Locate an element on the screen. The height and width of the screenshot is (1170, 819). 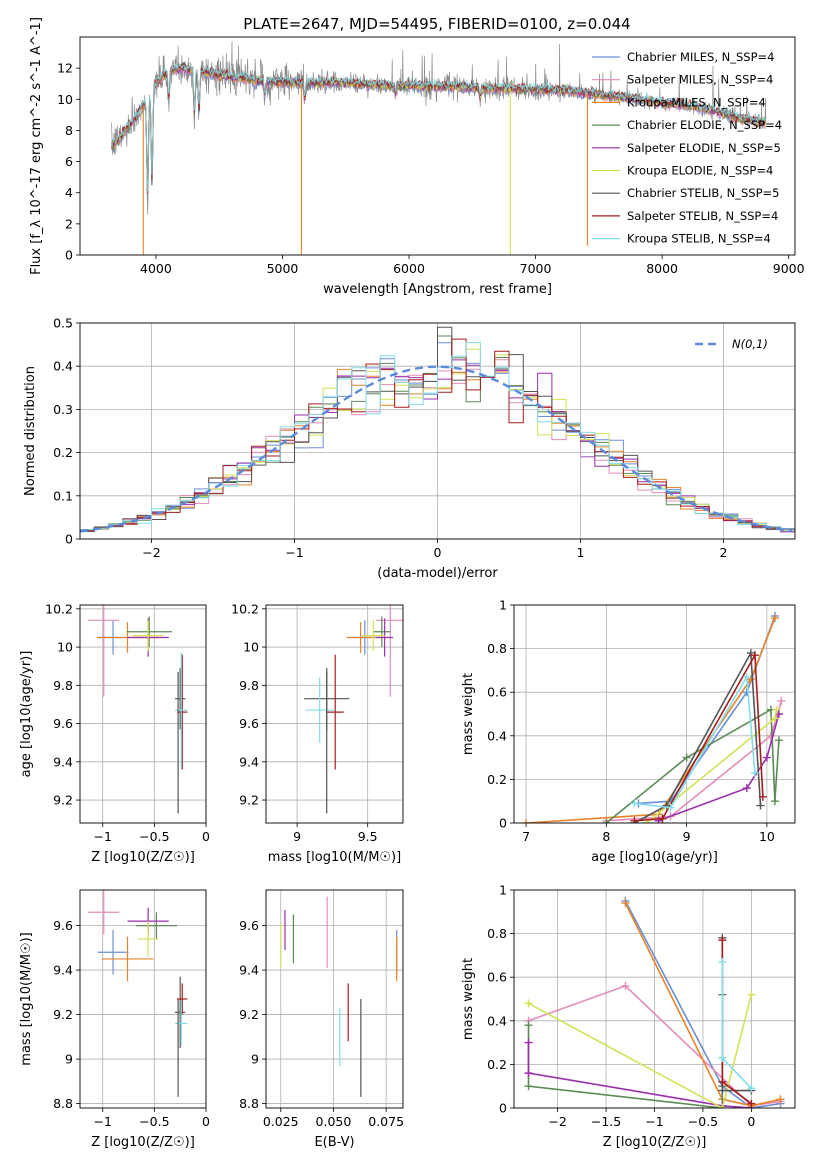
x-tick-label: 8000 is located at coordinates (662, 268).